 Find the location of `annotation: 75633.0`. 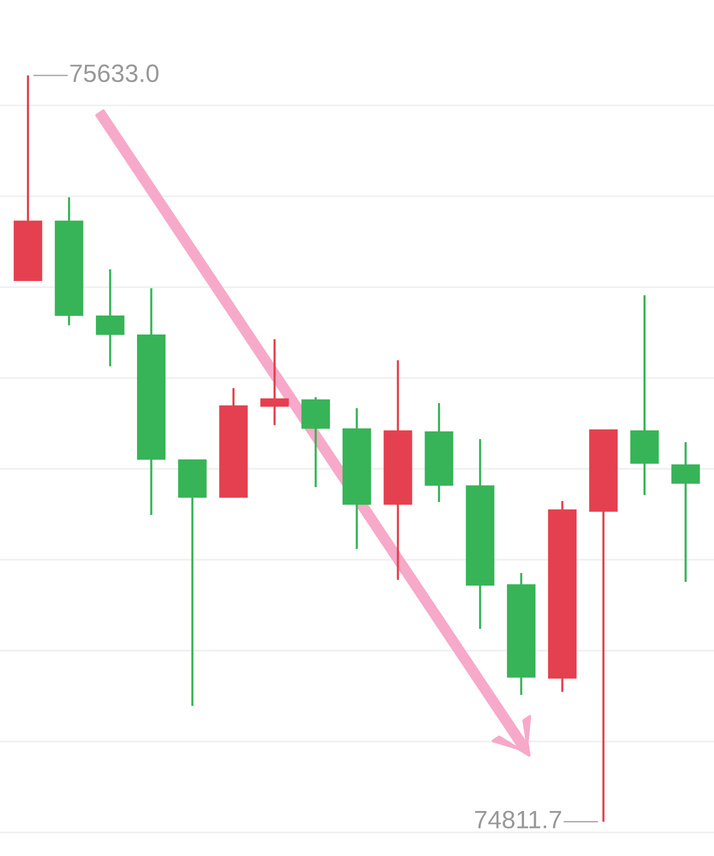

annotation: 75633.0 is located at coordinates (114, 73).